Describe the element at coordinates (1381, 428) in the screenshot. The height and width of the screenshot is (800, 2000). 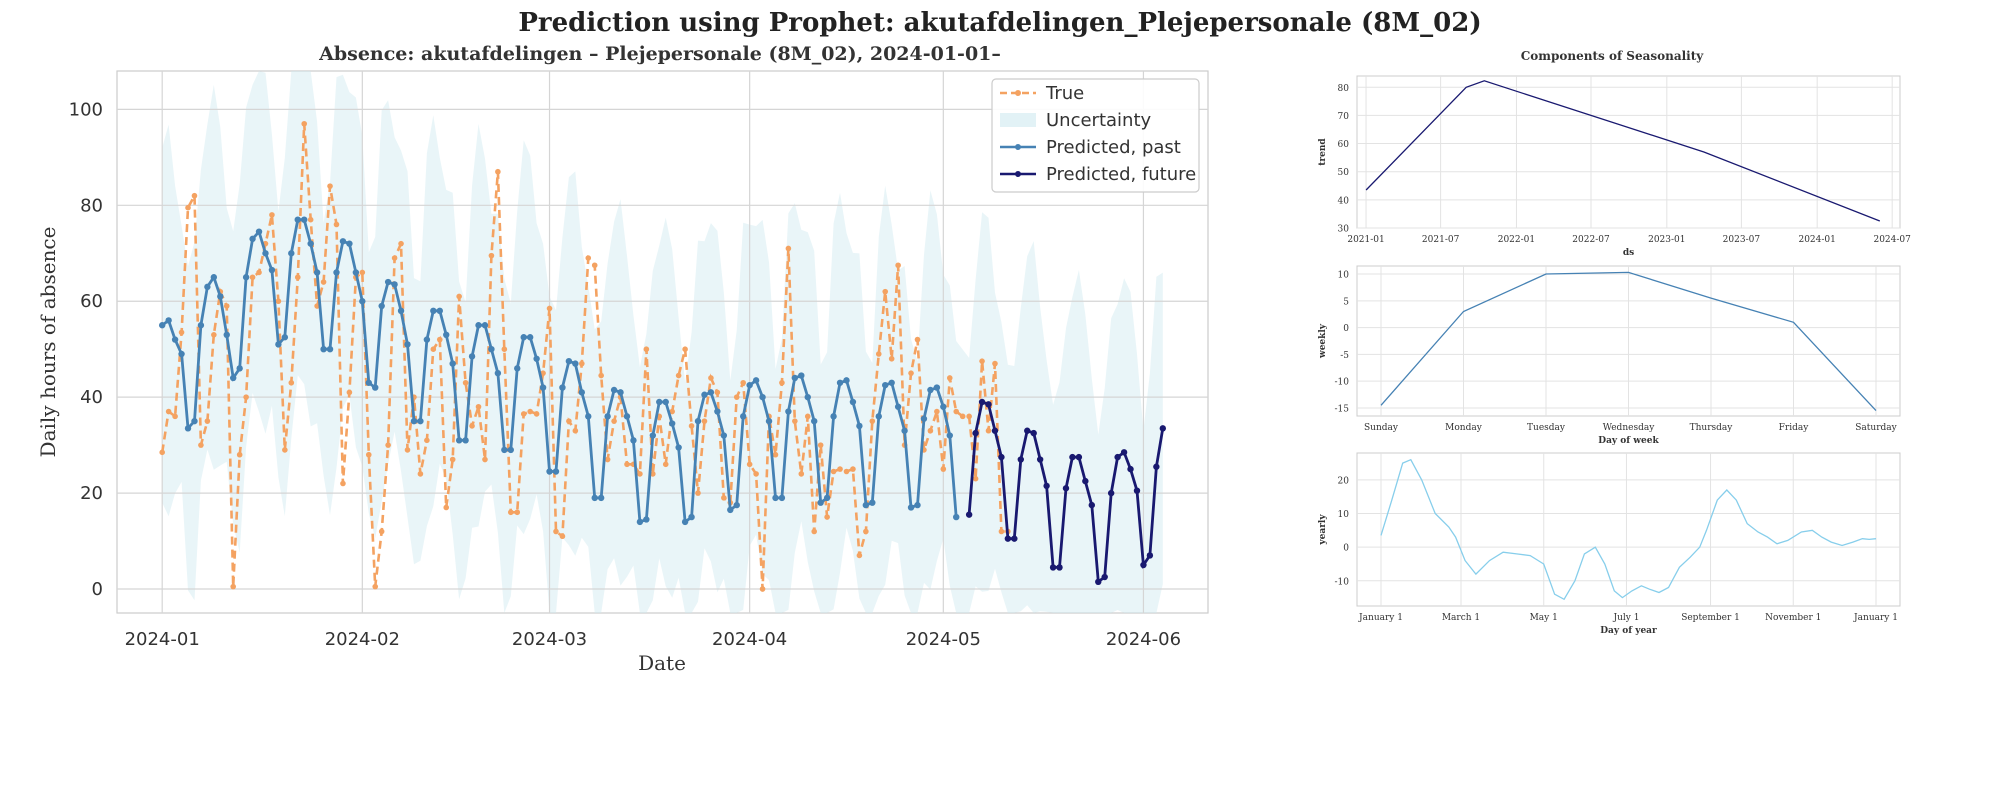
I see `panel-x-tick-label: Sunday` at that location.